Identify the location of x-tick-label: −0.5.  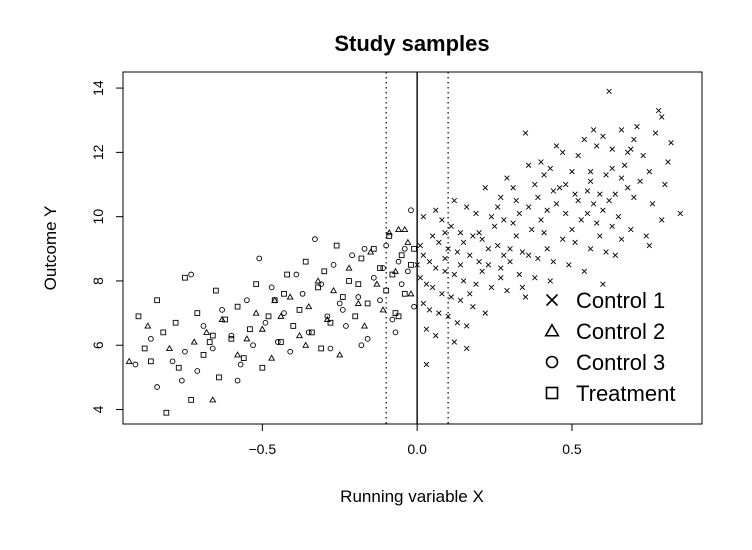
(263, 449).